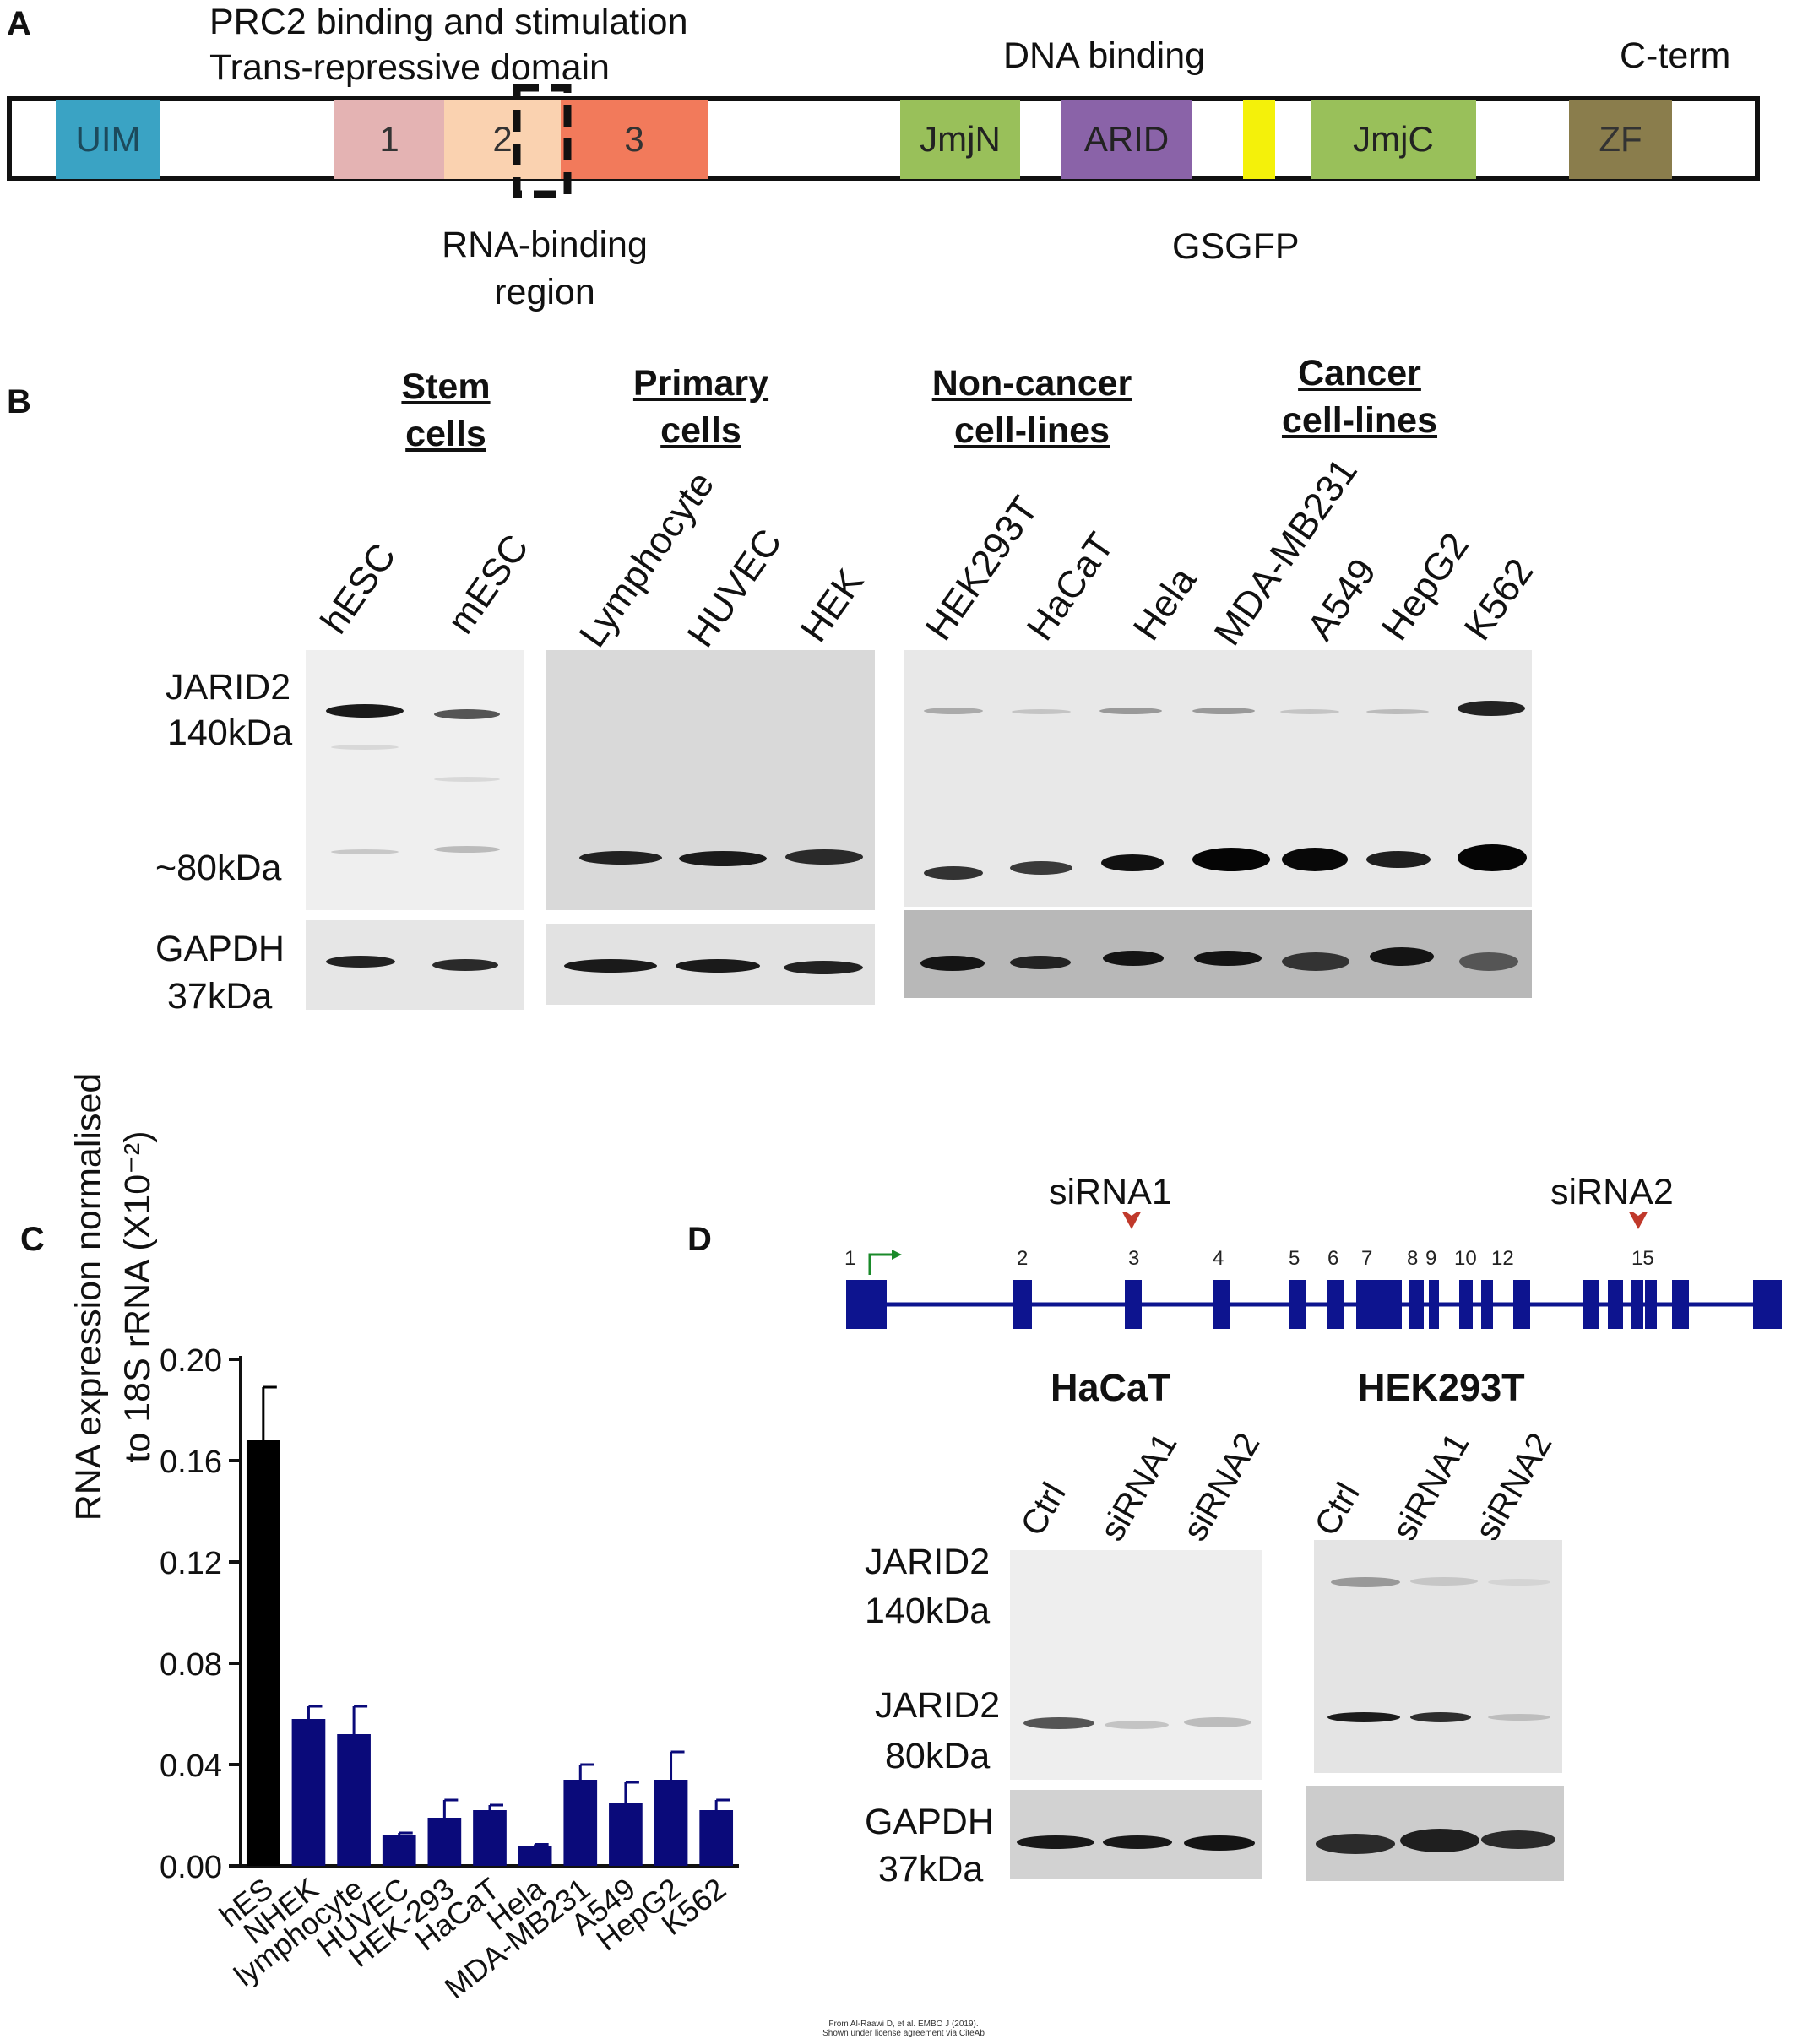  Describe the element at coordinates (1104, 56) in the screenshot. I see `dna-binding-label: DNA binding` at that location.